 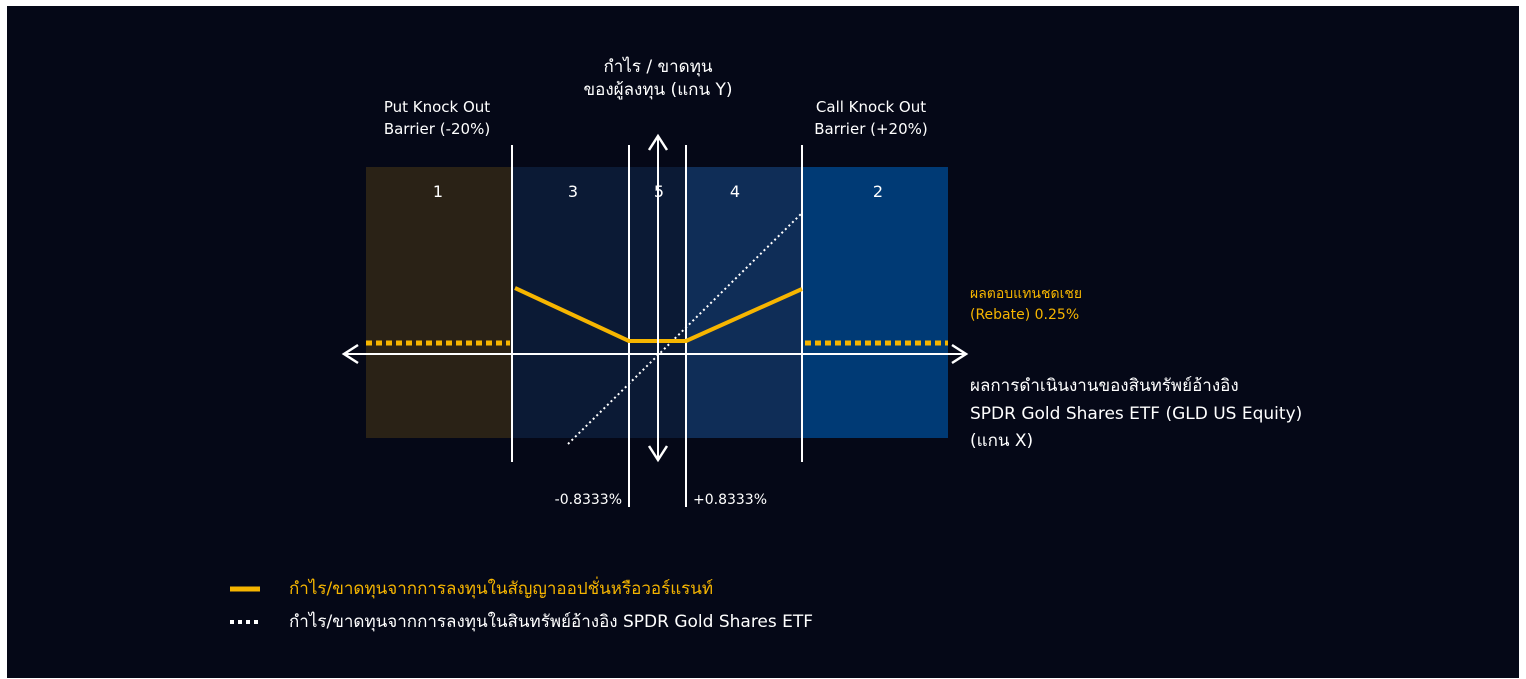 What do you see at coordinates (1024, 315) in the screenshot?
I see `rebate-label-line2: (Rebate) 0.25%` at bounding box center [1024, 315].